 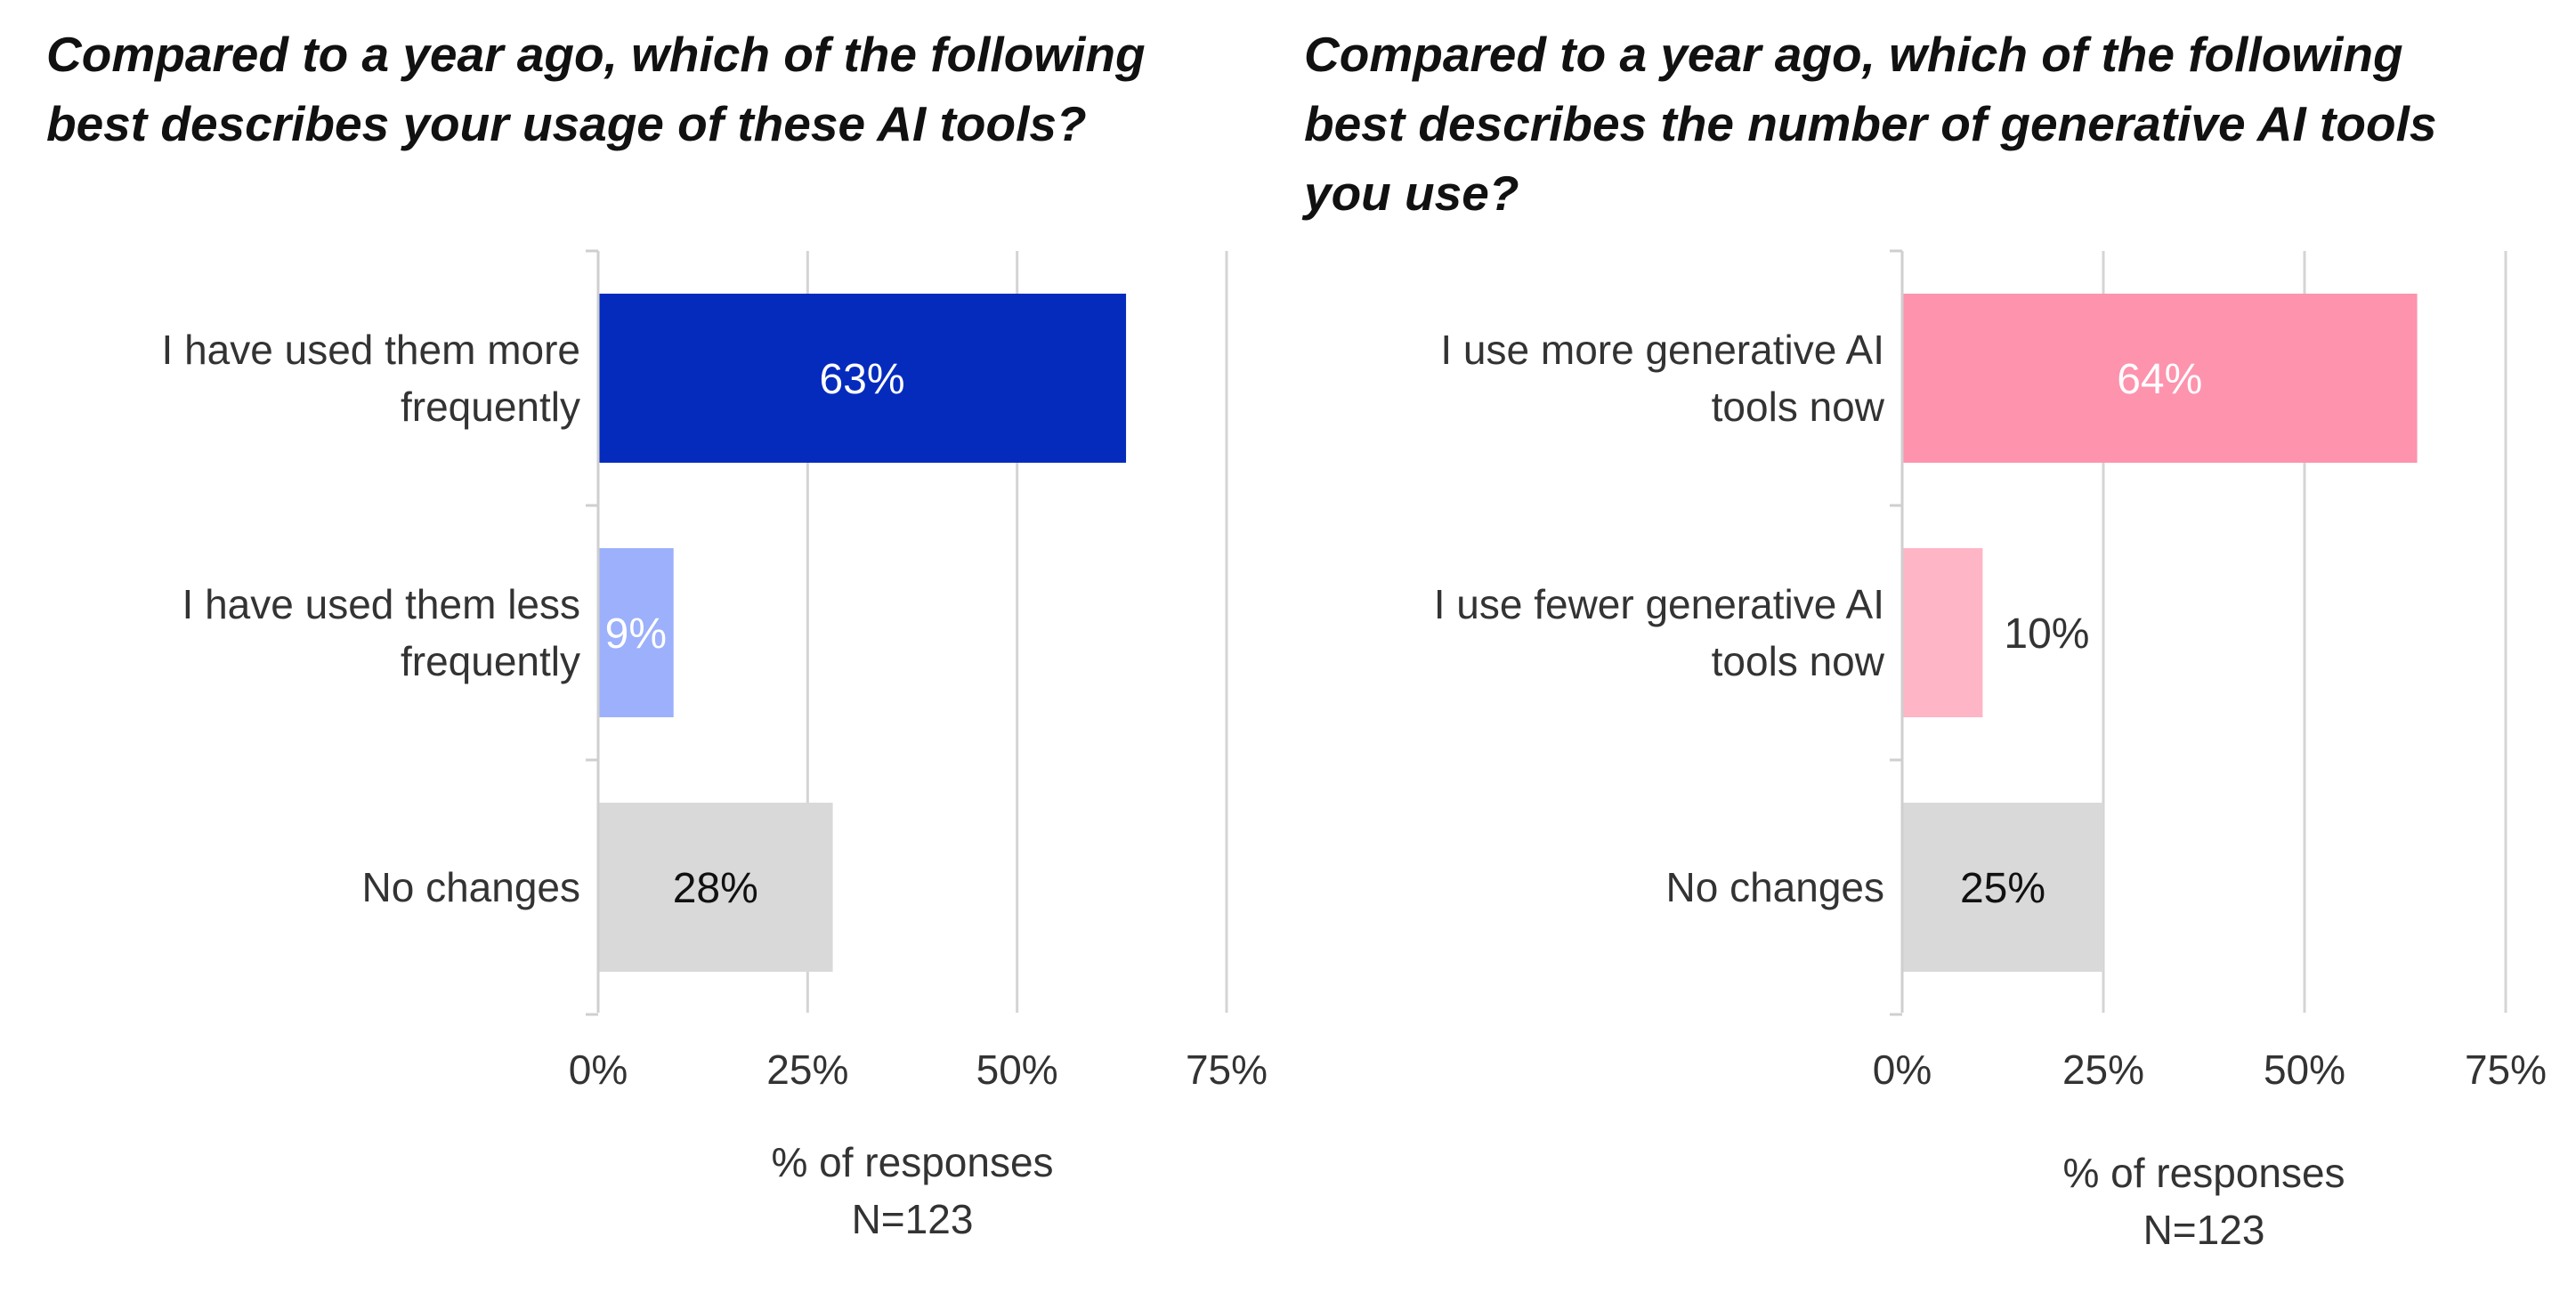 I want to click on data-label: 25%, so click(x=2003, y=888).